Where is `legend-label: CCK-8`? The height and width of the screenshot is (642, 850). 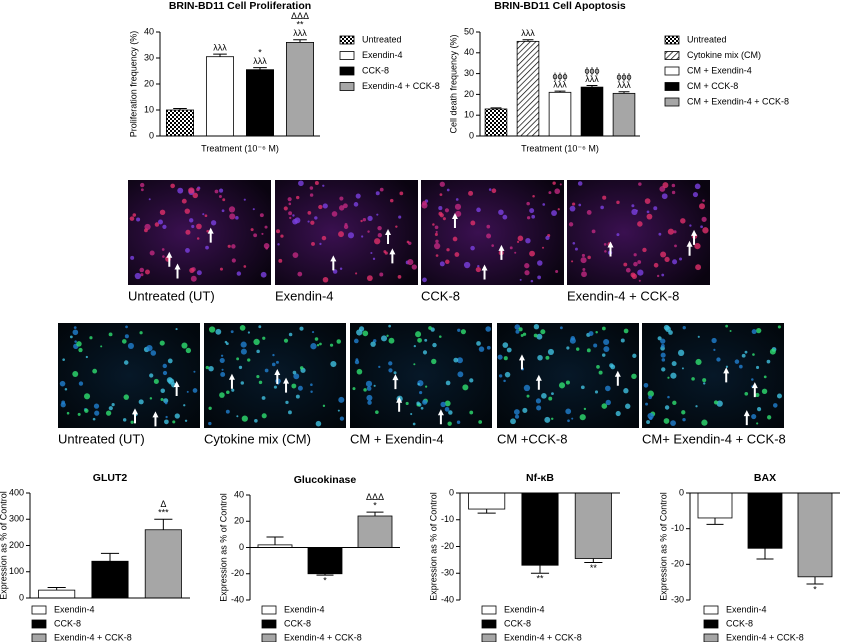
legend-label: CCK-8 is located at coordinates (739, 623).